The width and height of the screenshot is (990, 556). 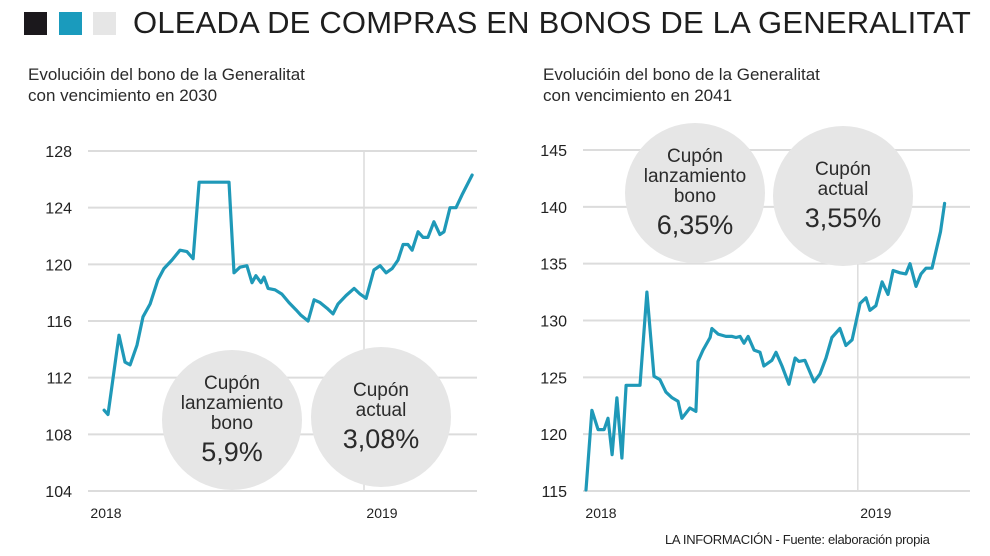 What do you see at coordinates (553, 322) in the screenshot?
I see `chart-2041-ytick-label: 130` at bounding box center [553, 322].